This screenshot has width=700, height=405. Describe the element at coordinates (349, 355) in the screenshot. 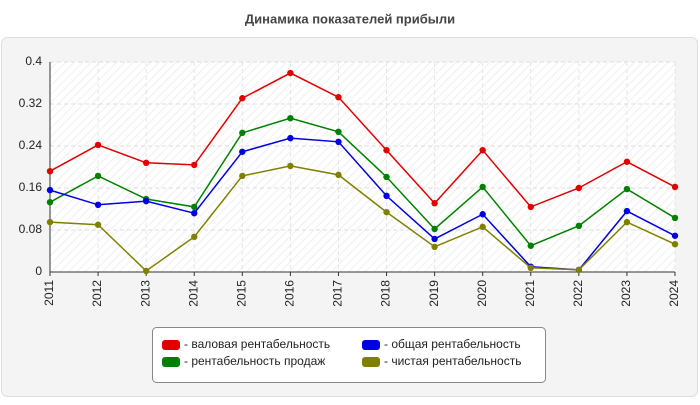

I see `legend` at that location.